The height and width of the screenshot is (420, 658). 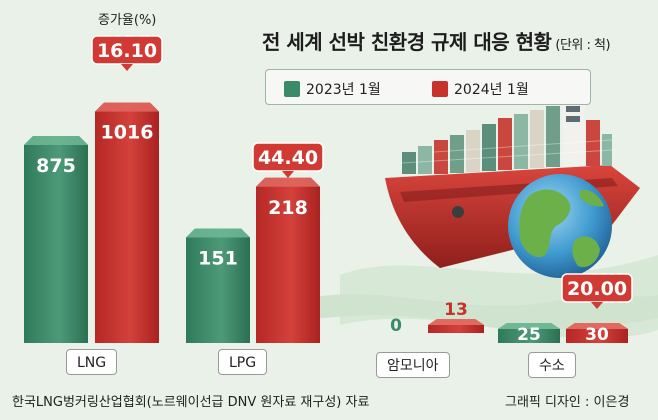 What do you see at coordinates (218, 259) in the screenshot?
I see `value-label-lpg-2023: 151` at bounding box center [218, 259].